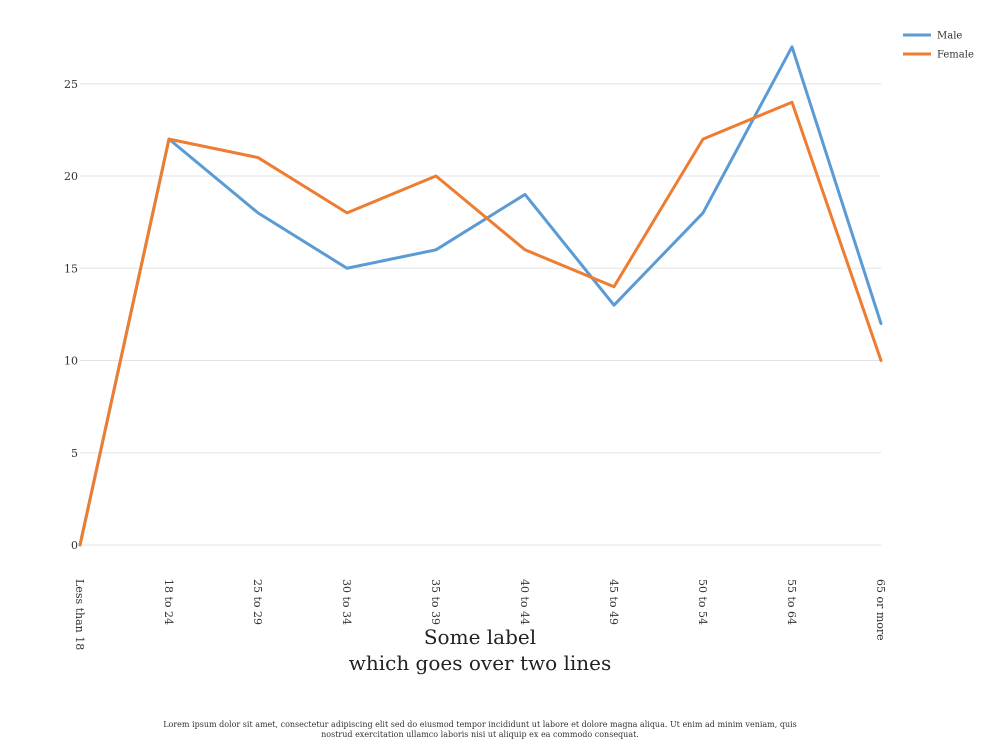 The width and height of the screenshot is (992, 744). Describe the element at coordinates (71, 268) in the screenshot. I see `y-tick-label: 15` at that location.